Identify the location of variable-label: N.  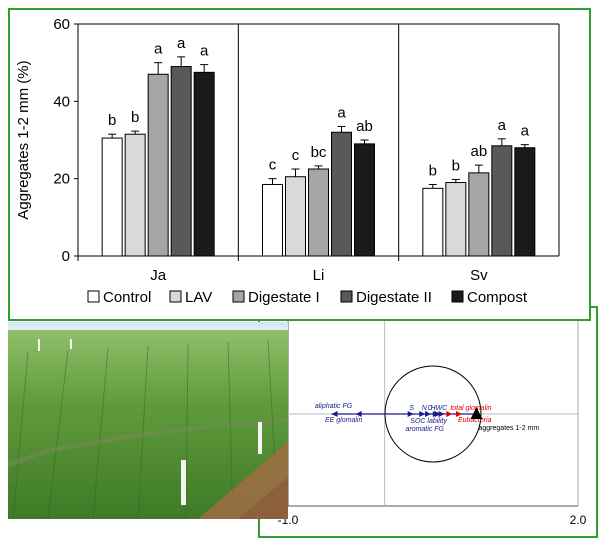
(425, 408).